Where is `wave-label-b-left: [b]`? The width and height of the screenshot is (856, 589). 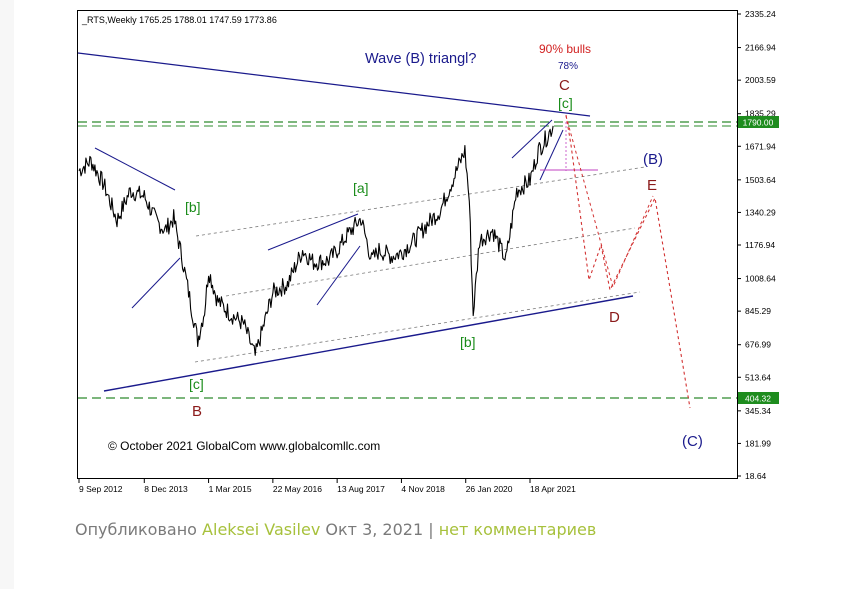 wave-label-b-left: [b] is located at coordinates (193, 207).